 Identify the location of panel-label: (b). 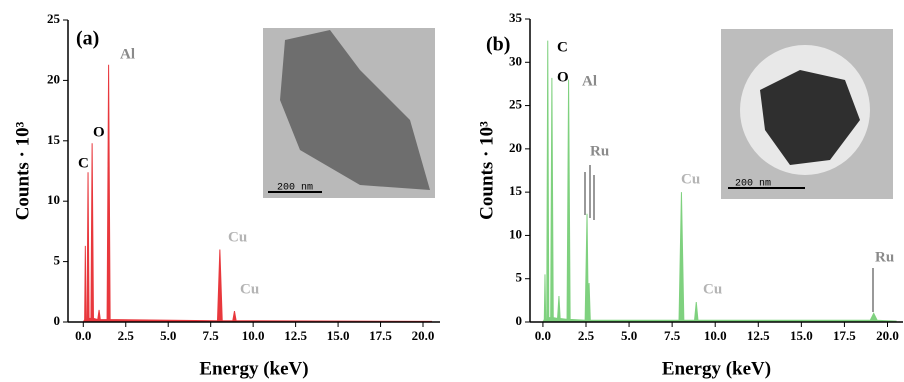
(498, 45).